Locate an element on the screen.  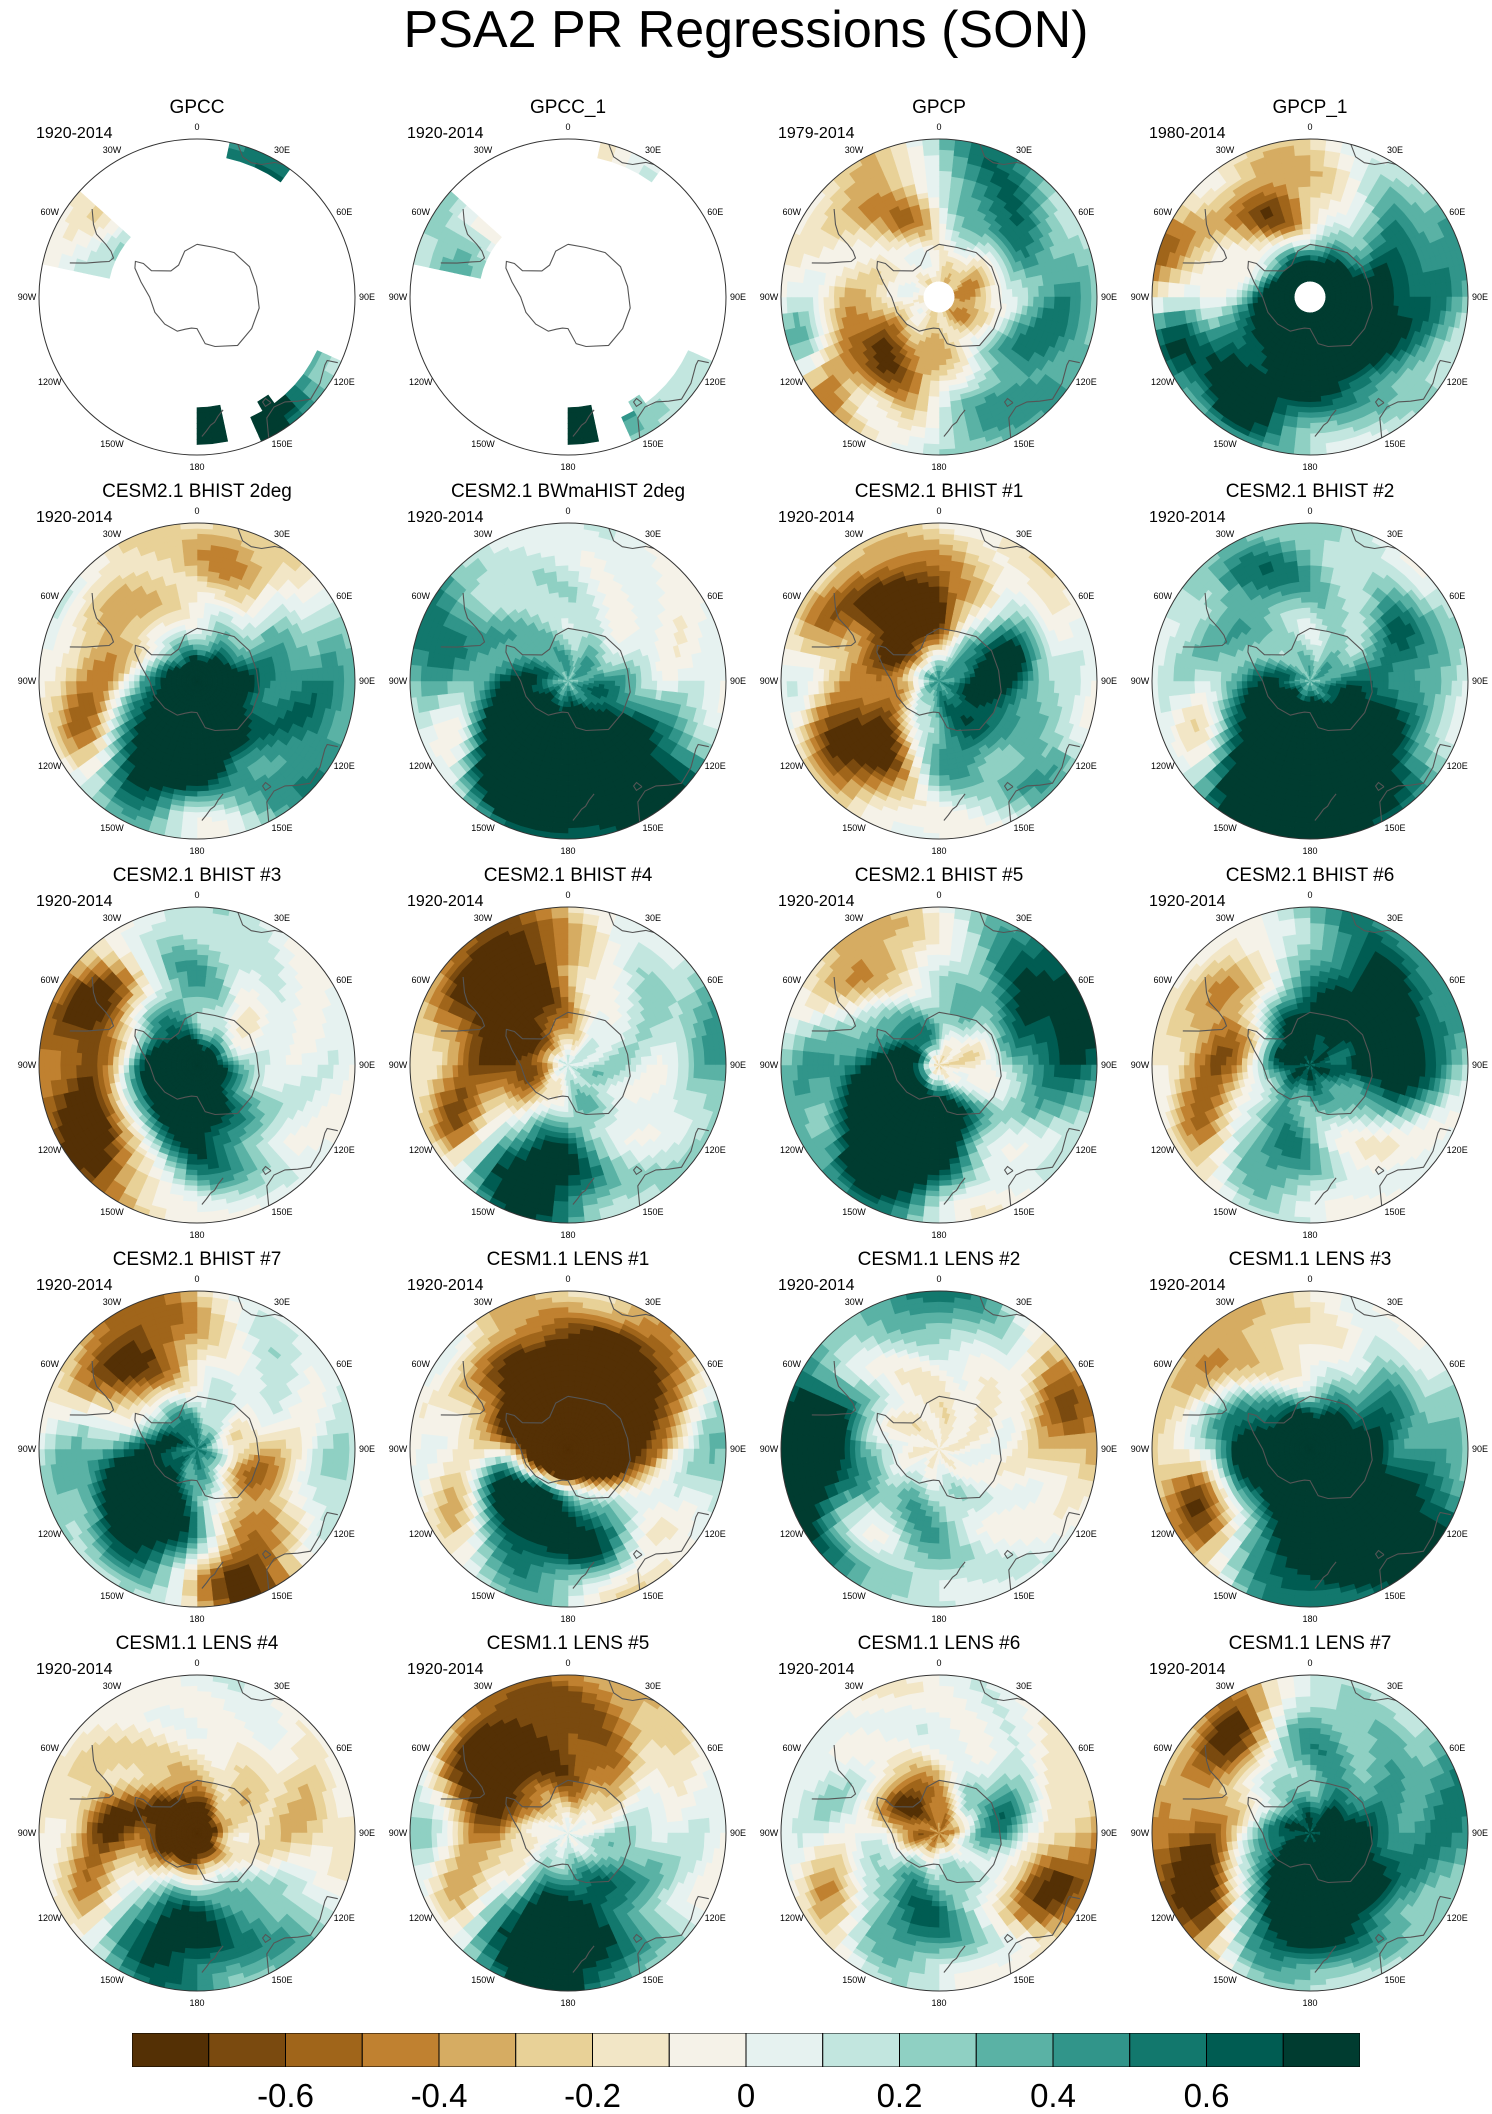
panel-title: CESM1.1 LENS #2 is located at coordinates (939, 1260).